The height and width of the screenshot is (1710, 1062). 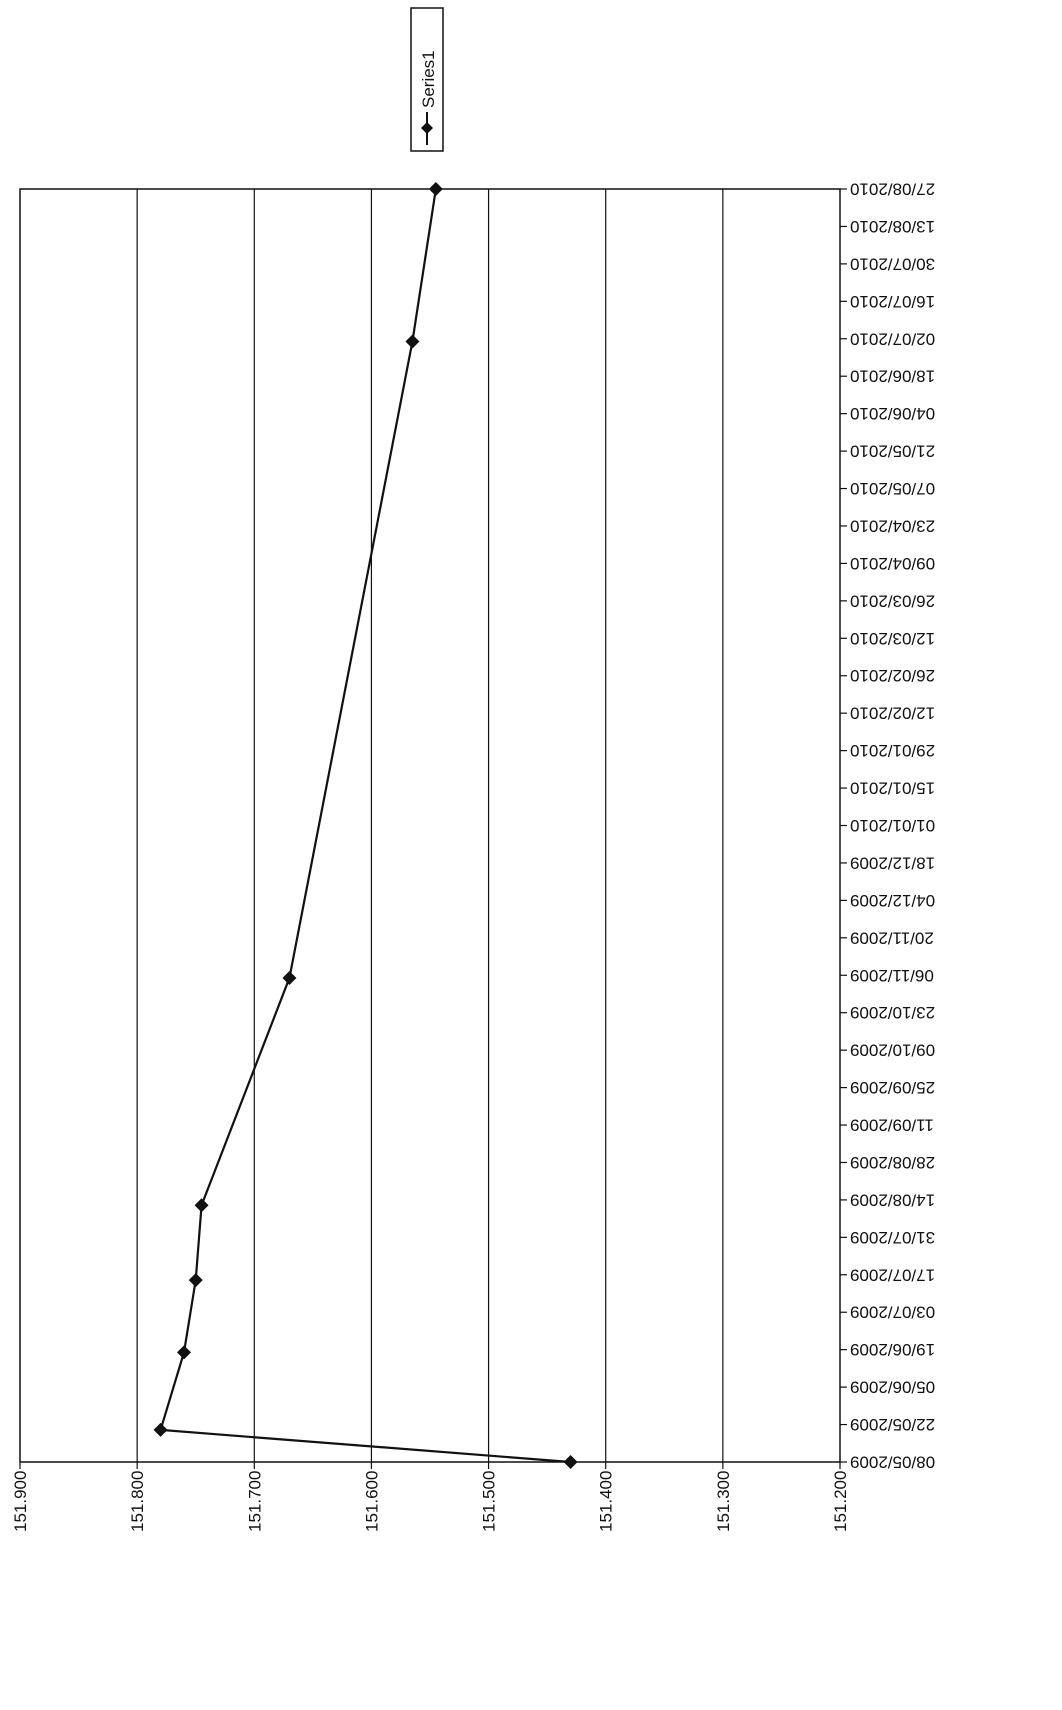 I want to click on x-tick-label: 04/06/2010, so click(x=892, y=413).